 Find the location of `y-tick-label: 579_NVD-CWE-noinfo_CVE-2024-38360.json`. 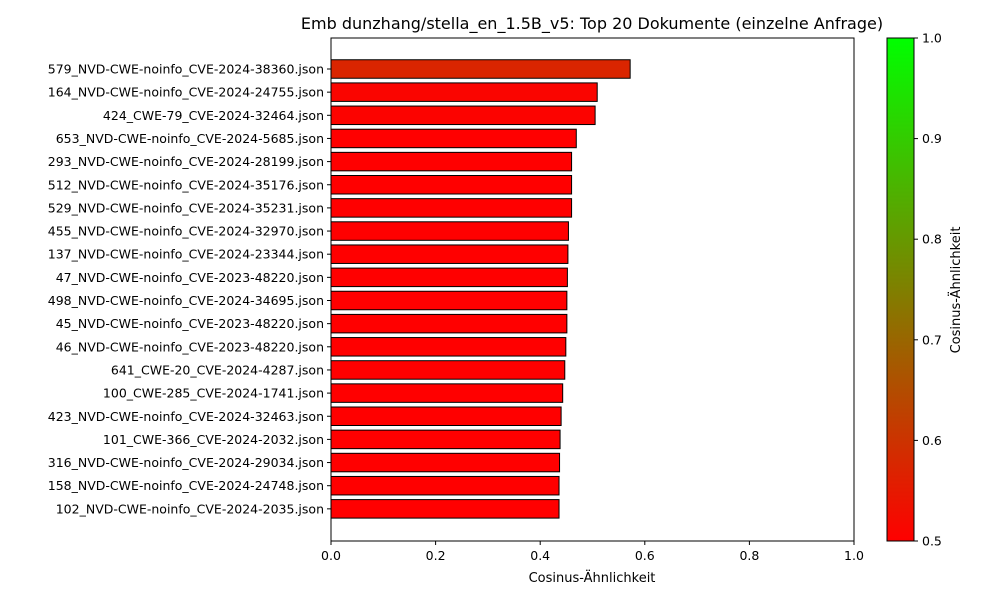

y-tick-label: 579_NVD-CWE-noinfo_CVE-2024-38360.json is located at coordinates (186, 69).